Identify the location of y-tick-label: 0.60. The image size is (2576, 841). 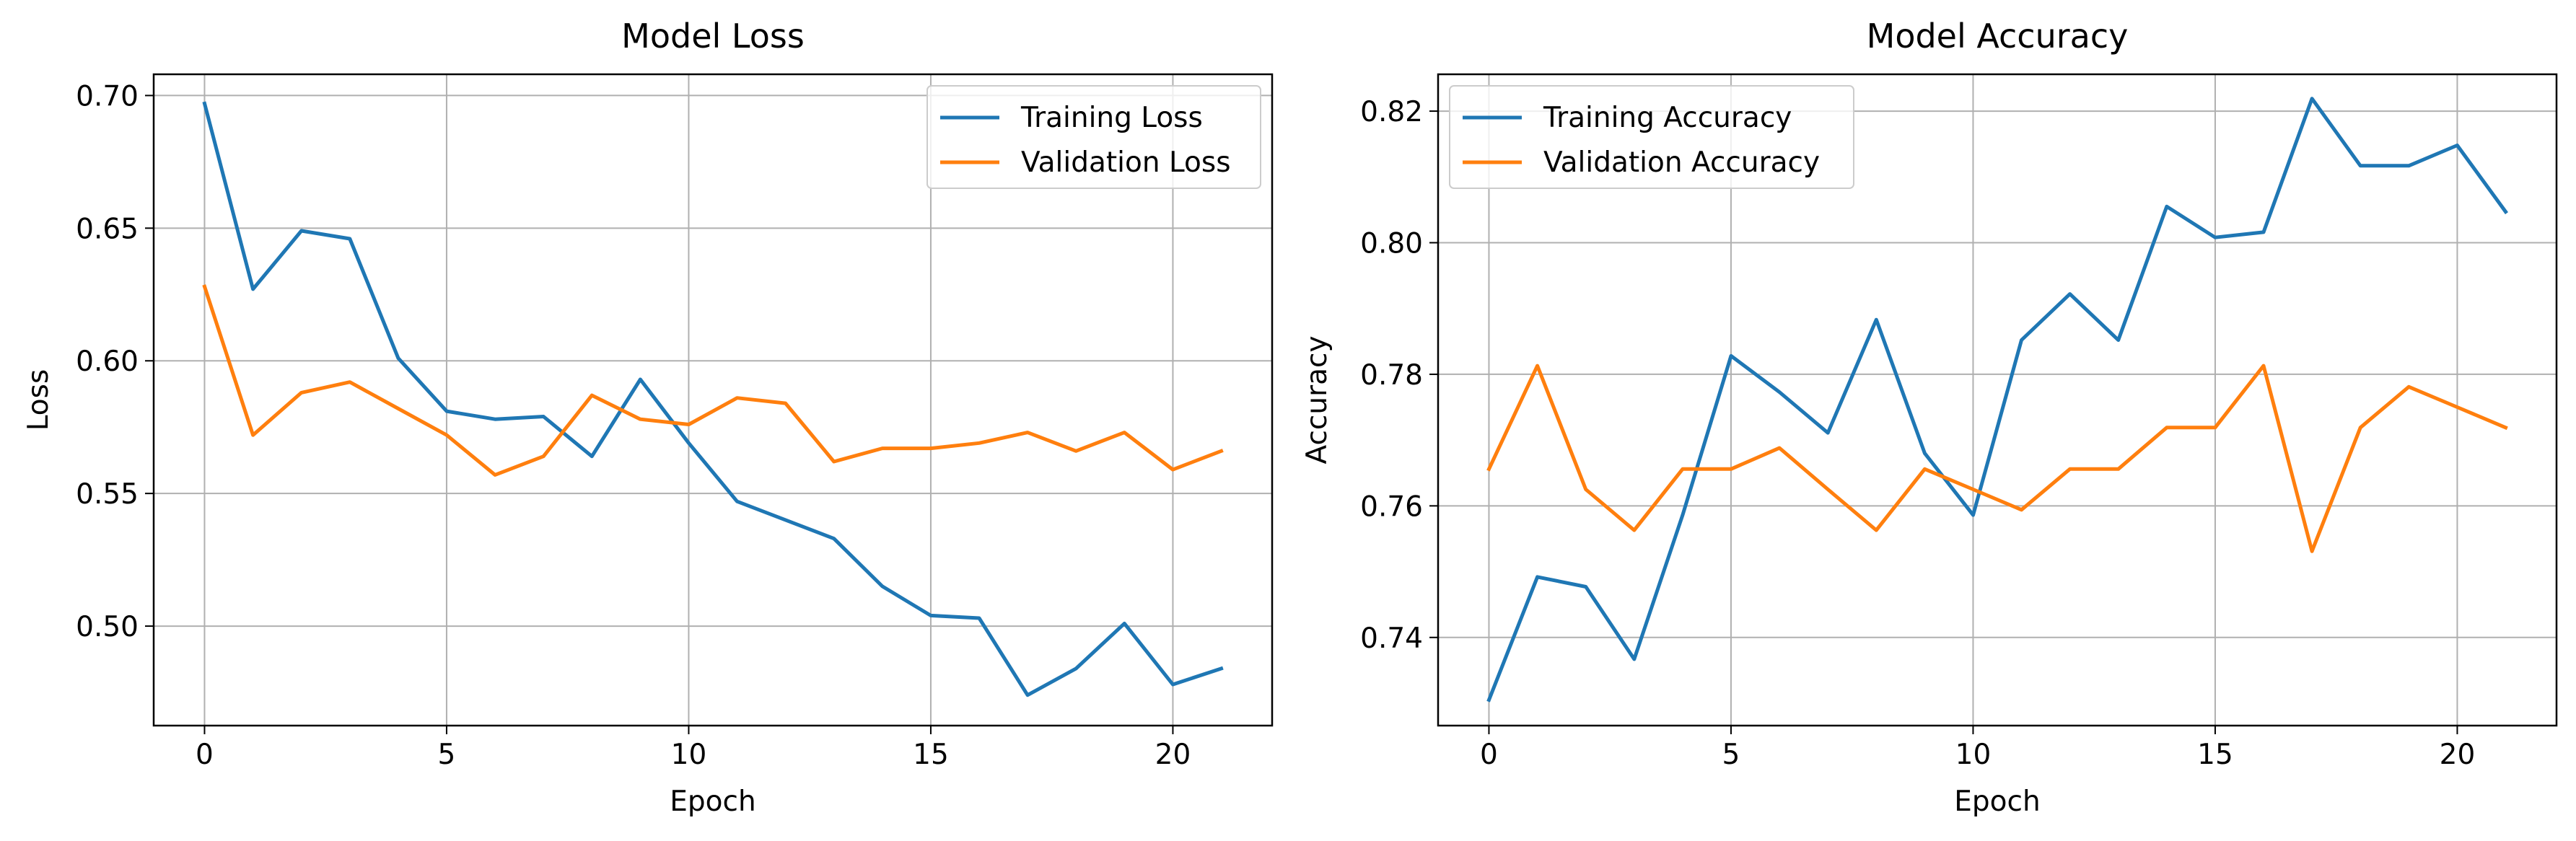
(107, 361).